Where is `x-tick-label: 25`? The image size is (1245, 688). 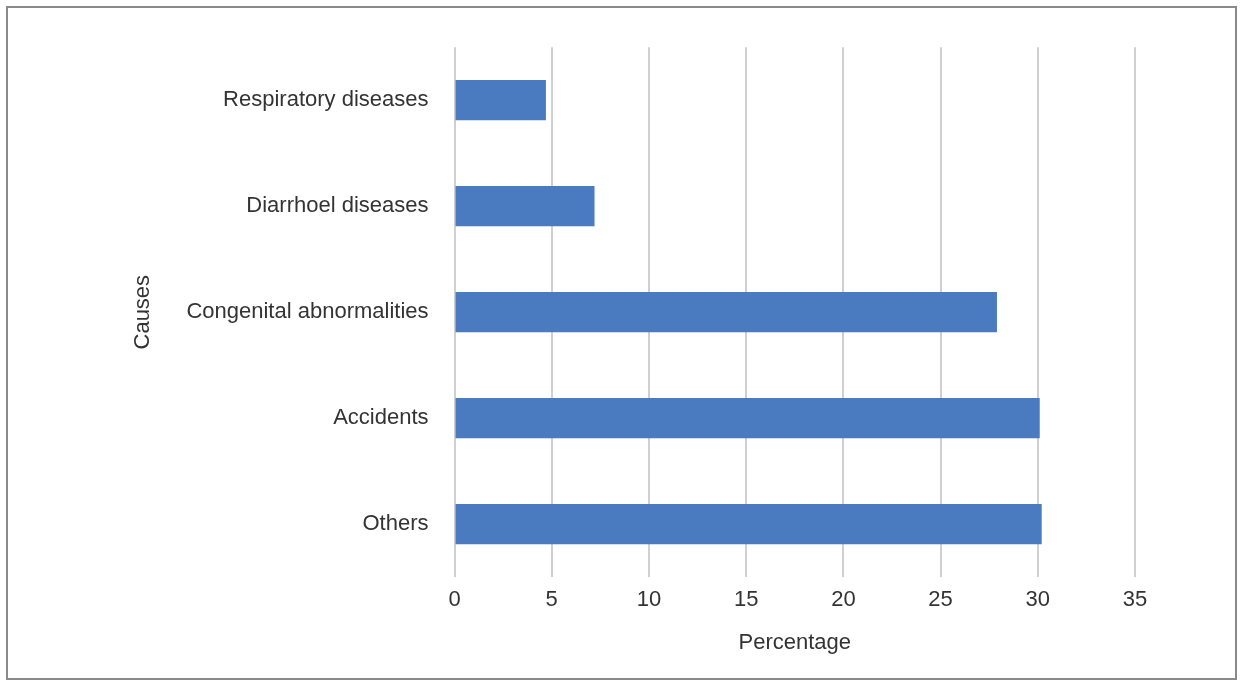
x-tick-label: 25 is located at coordinates (940, 599).